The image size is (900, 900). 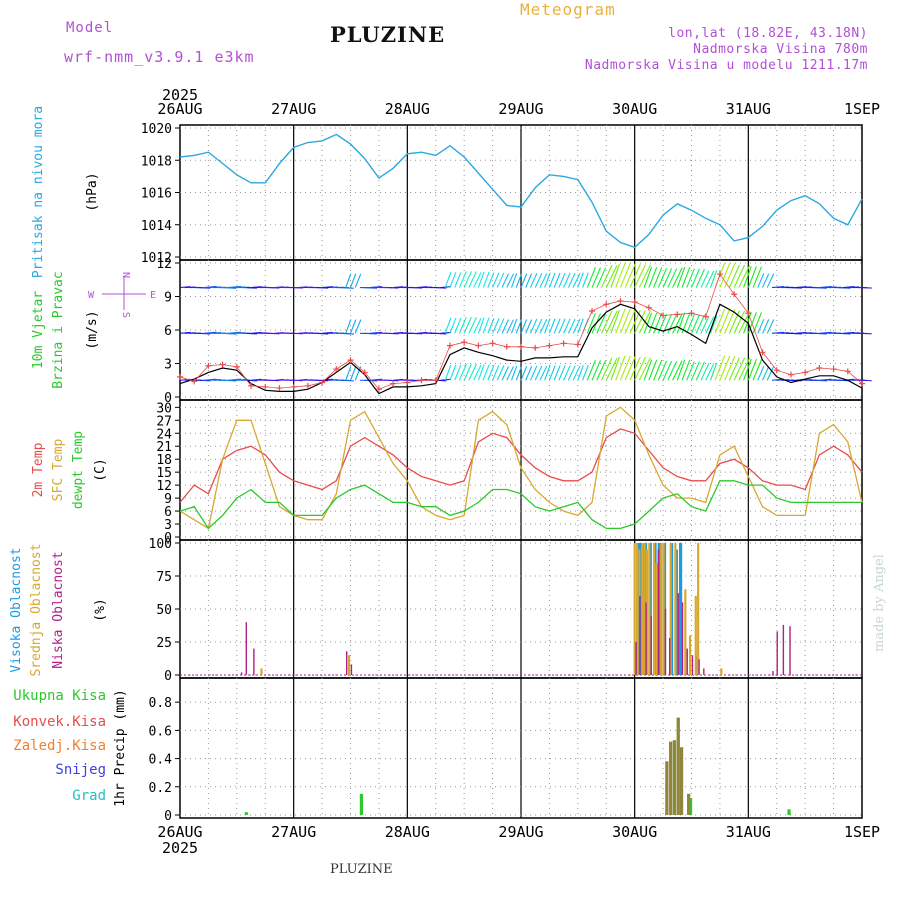 I want to click on x-tick-label-bottom: 1SEP, so click(x=862, y=832).